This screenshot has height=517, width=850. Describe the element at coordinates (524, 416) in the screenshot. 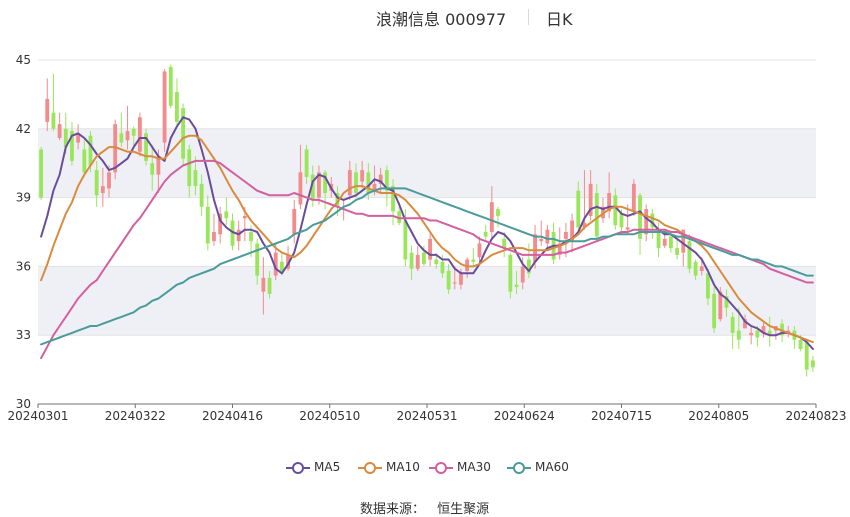

I see `x-tick-label: 20240624` at that location.